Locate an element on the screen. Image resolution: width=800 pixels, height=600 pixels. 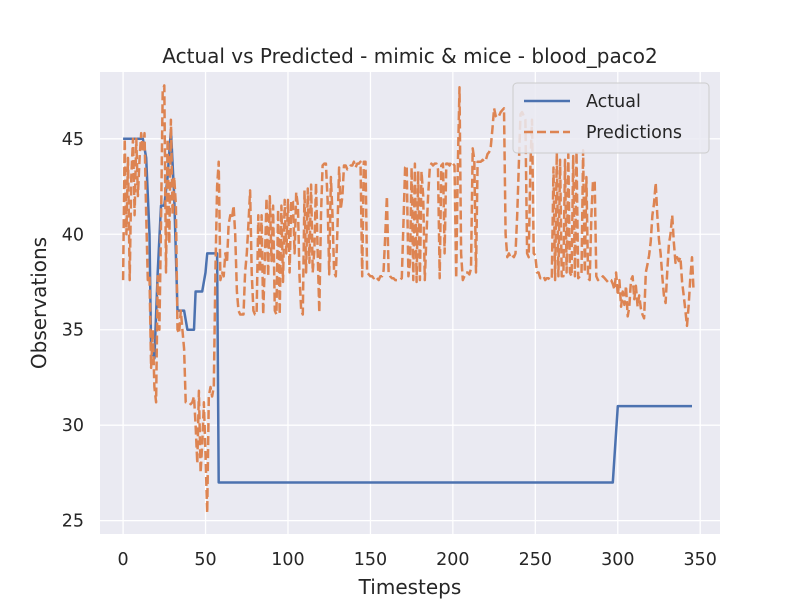
legend-label-predictions: Predictions is located at coordinates (634, 133).